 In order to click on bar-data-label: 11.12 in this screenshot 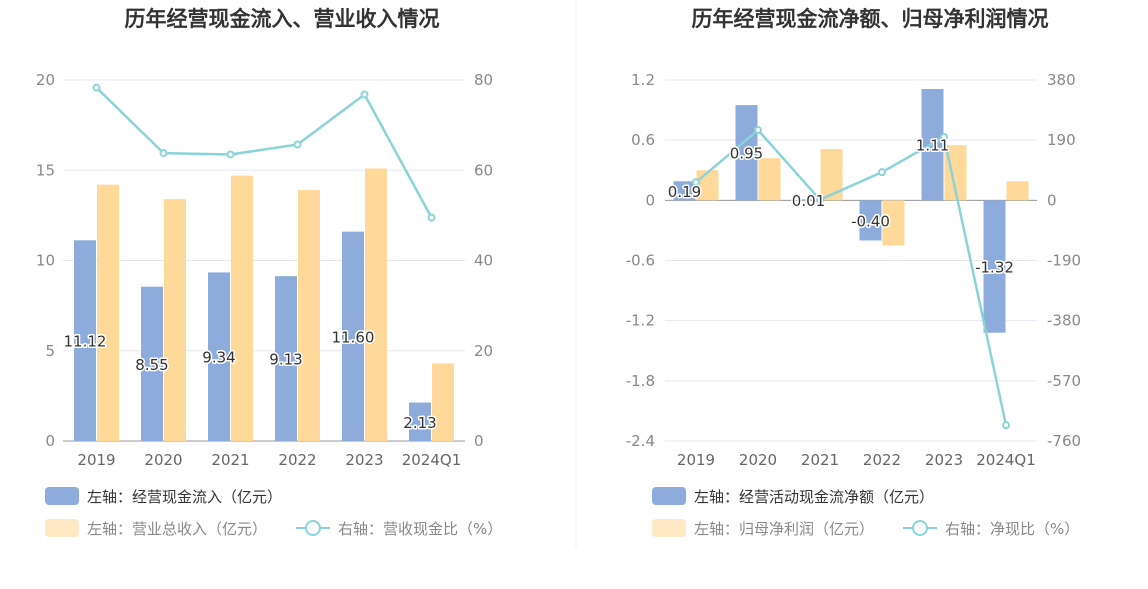, I will do `click(85, 342)`.